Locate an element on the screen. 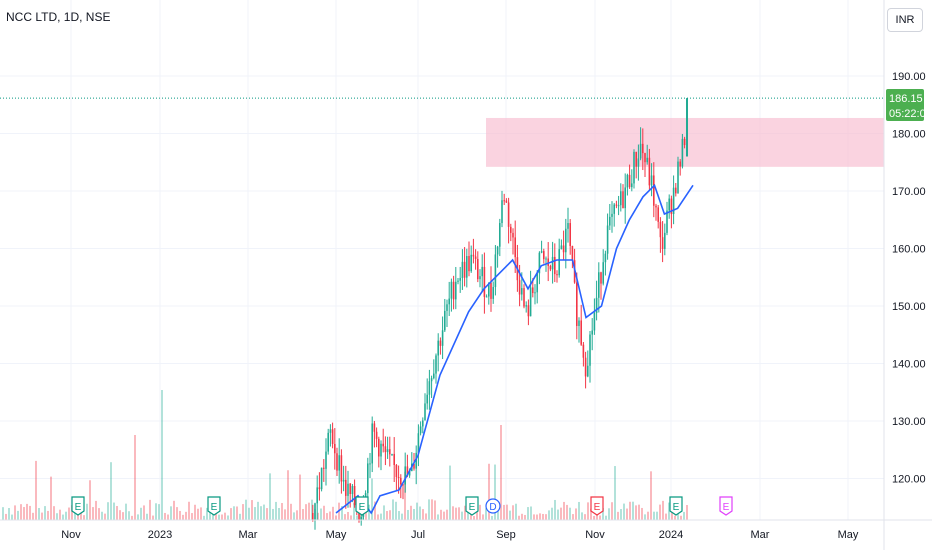 Image resolution: width=932 pixels, height=550 pixels. symbol-title: NCC LTD, 1D, NSE is located at coordinates (58, 17).